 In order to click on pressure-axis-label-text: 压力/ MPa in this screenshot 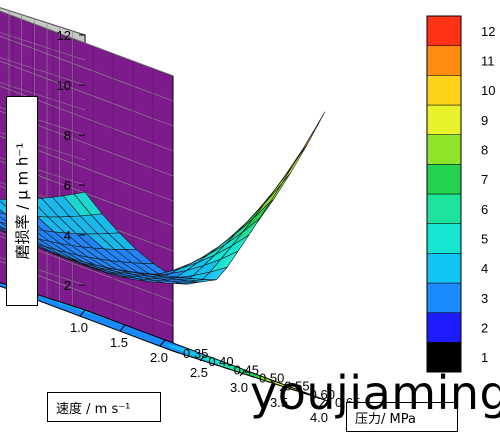, I will do `click(385, 419)`.